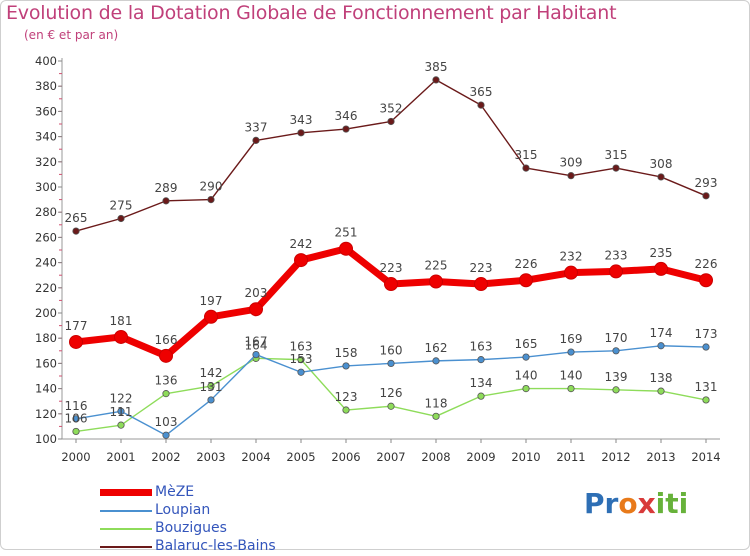  I want to click on x-tick-label: 2012, so click(615, 457).